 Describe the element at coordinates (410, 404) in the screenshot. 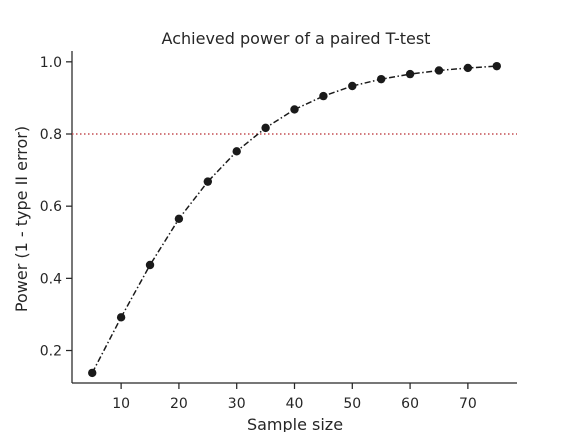

I see `x-tick-label-60: 60` at that location.